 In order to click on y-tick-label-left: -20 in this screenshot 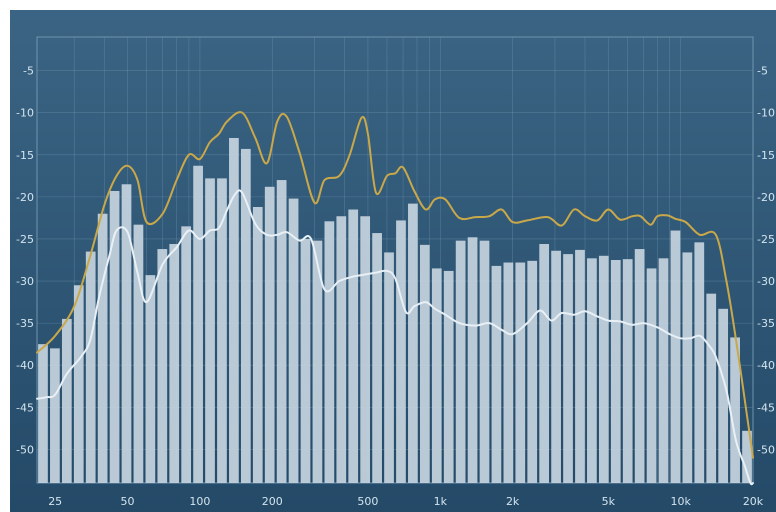, I will do `click(25, 197)`.